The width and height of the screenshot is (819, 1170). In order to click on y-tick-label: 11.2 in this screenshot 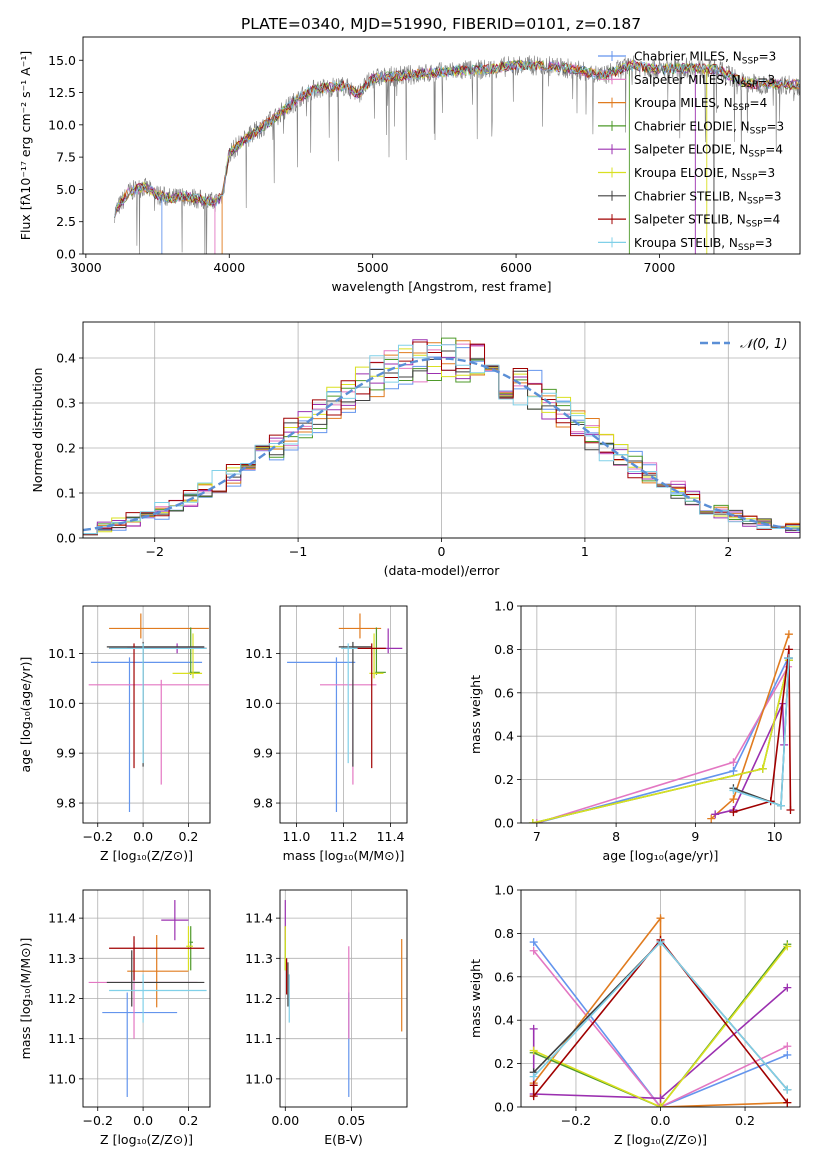, I will do `click(62, 998)`.